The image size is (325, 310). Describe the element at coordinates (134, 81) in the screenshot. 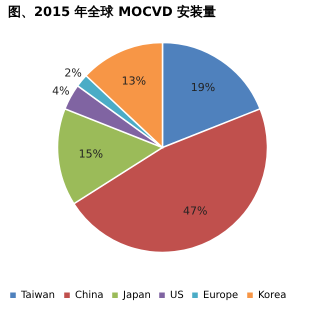

I see `data-label: 13%` at that location.